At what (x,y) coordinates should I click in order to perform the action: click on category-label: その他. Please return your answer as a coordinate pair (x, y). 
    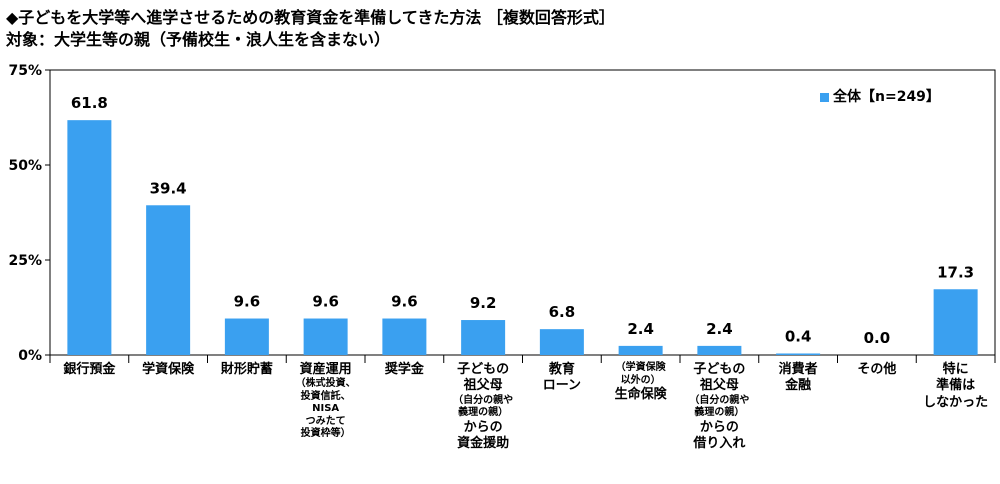
    Looking at the image, I should click on (877, 370).